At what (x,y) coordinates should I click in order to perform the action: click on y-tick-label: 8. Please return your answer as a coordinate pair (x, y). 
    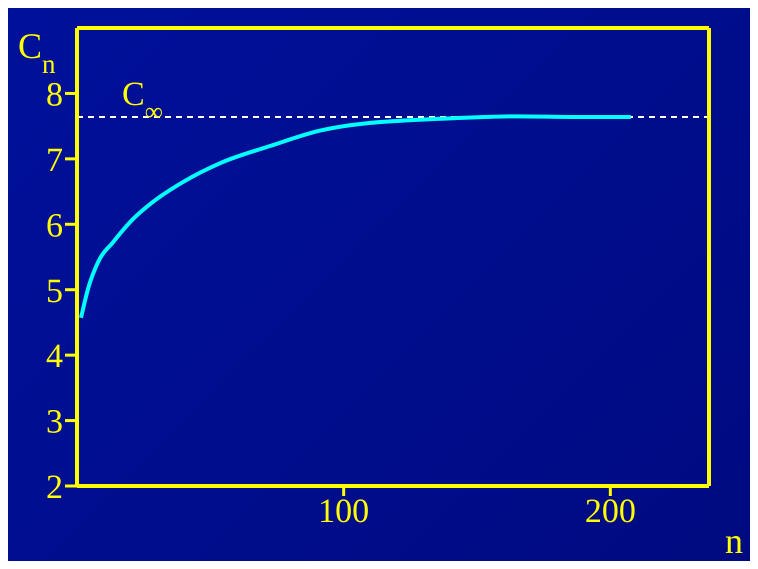
    Looking at the image, I should click on (54, 95).